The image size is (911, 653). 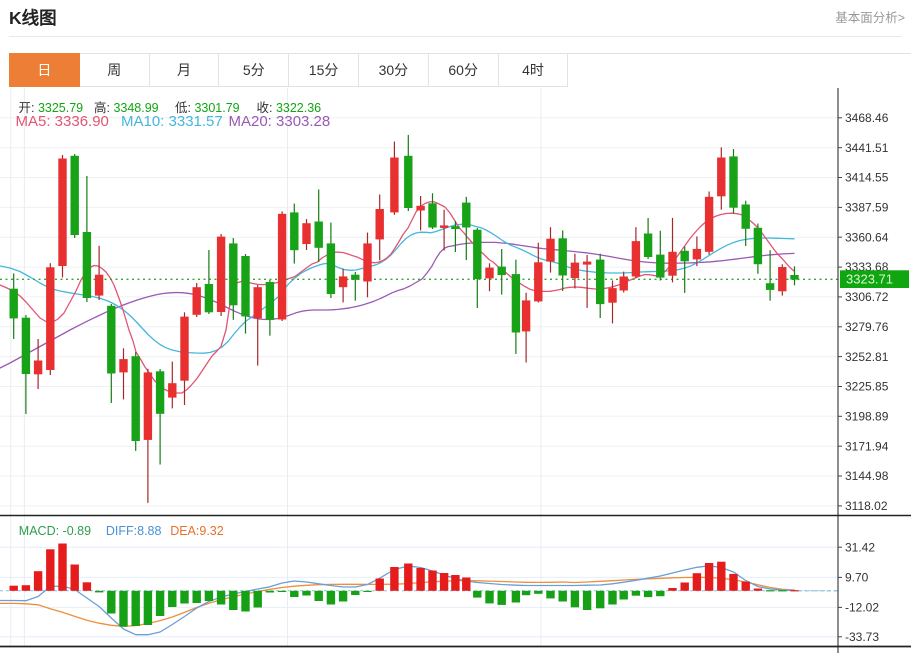 What do you see at coordinates (867, 148) in the screenshot?
I see `svg-text: 3441.51` at bounding box center [867, 148].